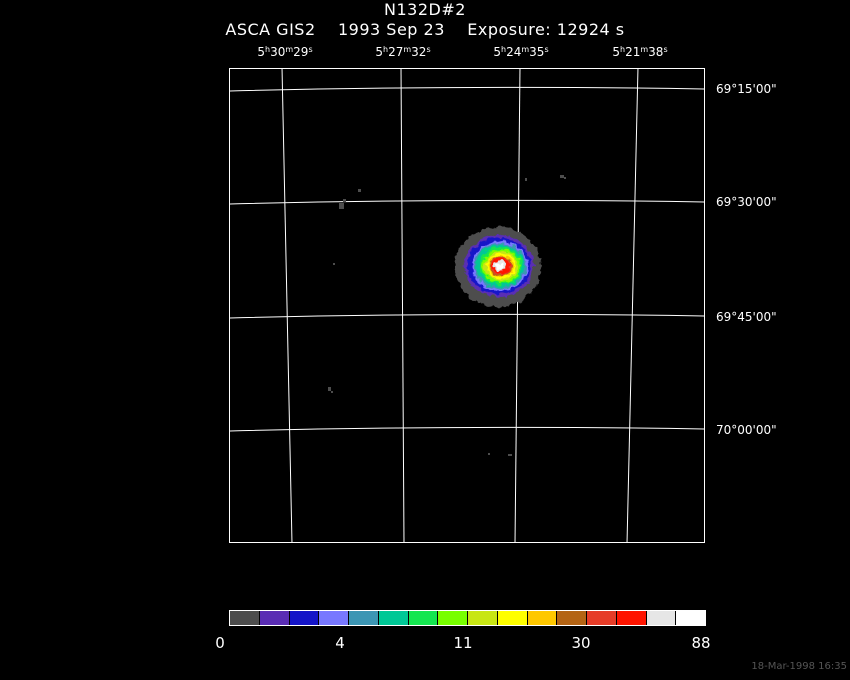  What do you see at coordinates (521, 52) in the screenshot?
I see `ra-tick-label: 5h24m35s` at bounding box center [521, 52].